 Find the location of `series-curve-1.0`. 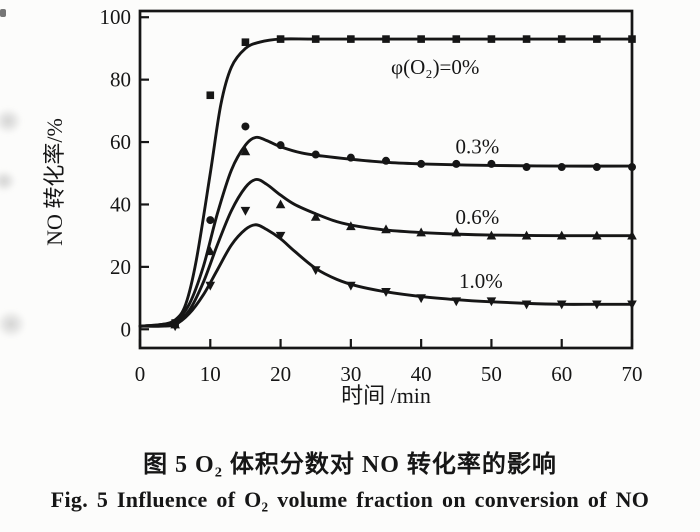

series-curve-1.0 is located at coordinates (386, 275).